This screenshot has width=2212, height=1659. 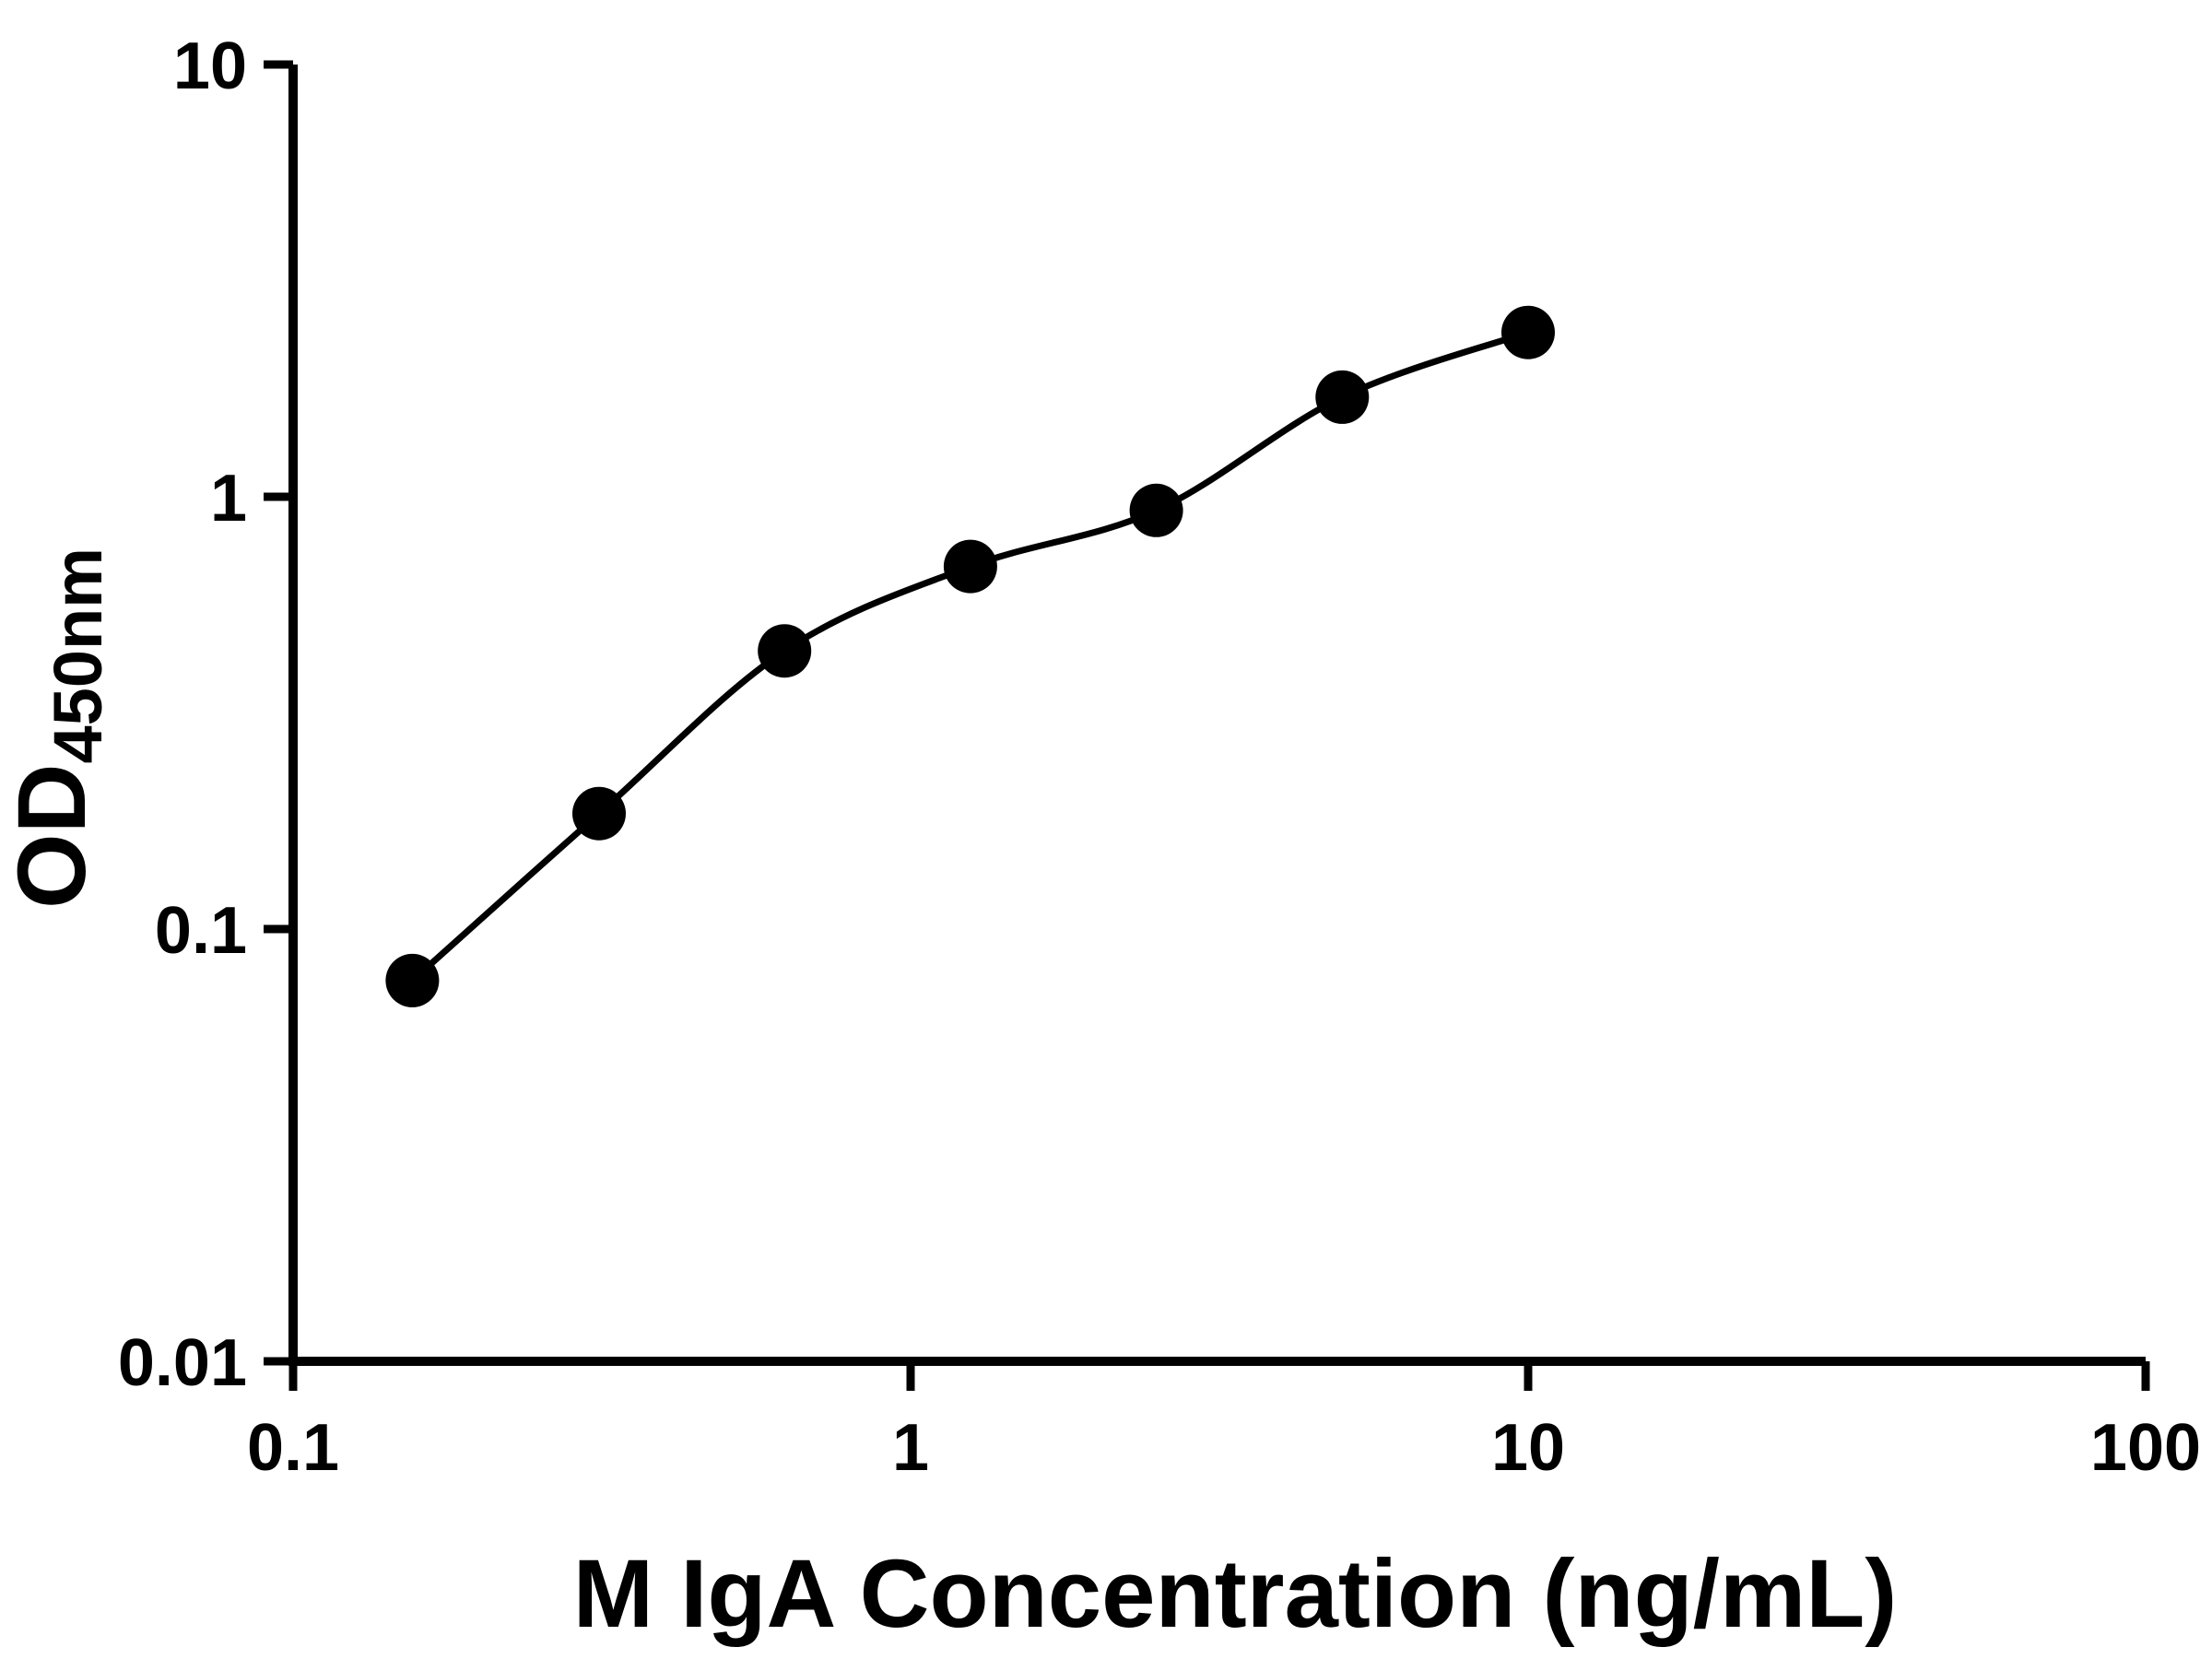 I want to click on x-axis-tick-label: 0.1, so click(x=293, y=1448).